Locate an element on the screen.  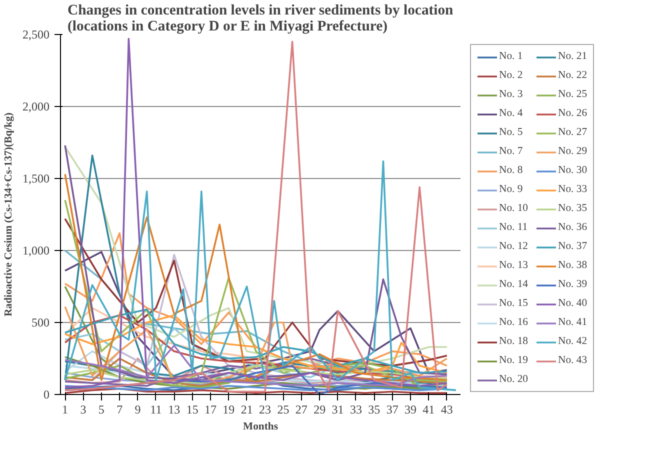
legend-label: No. 38 is located at coordinates (573, 265).